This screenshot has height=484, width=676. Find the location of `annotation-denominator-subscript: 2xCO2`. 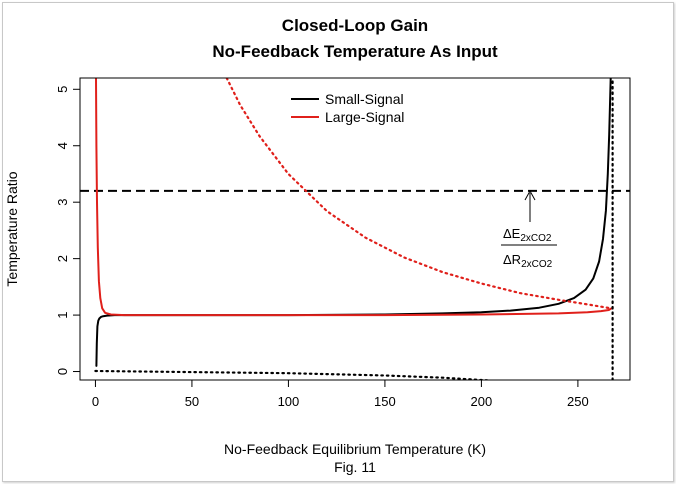

annotation-denominator-subscript: 2xCO2 is located at coordinates (537, 264).